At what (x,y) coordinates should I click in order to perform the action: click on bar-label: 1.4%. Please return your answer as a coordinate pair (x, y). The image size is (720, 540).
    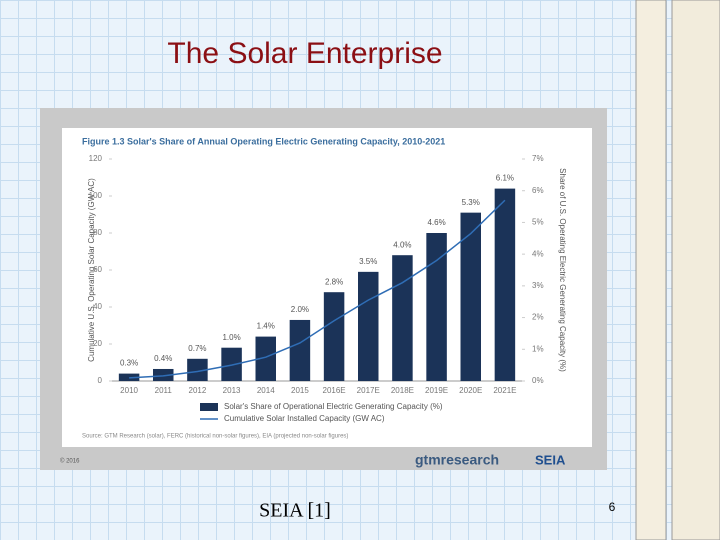
    Looking at the image, I should click on (266, 326).